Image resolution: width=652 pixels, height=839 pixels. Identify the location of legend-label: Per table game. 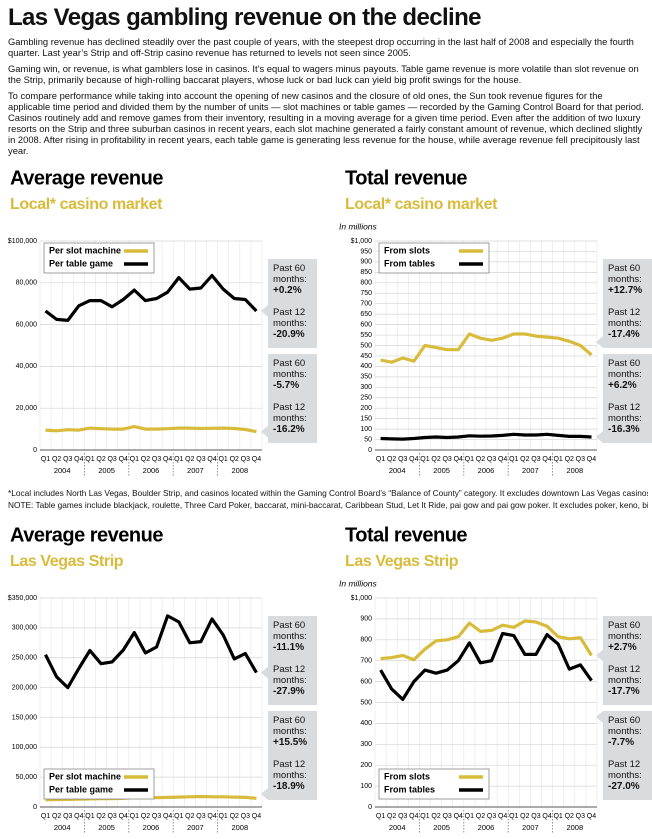
(81, 789).